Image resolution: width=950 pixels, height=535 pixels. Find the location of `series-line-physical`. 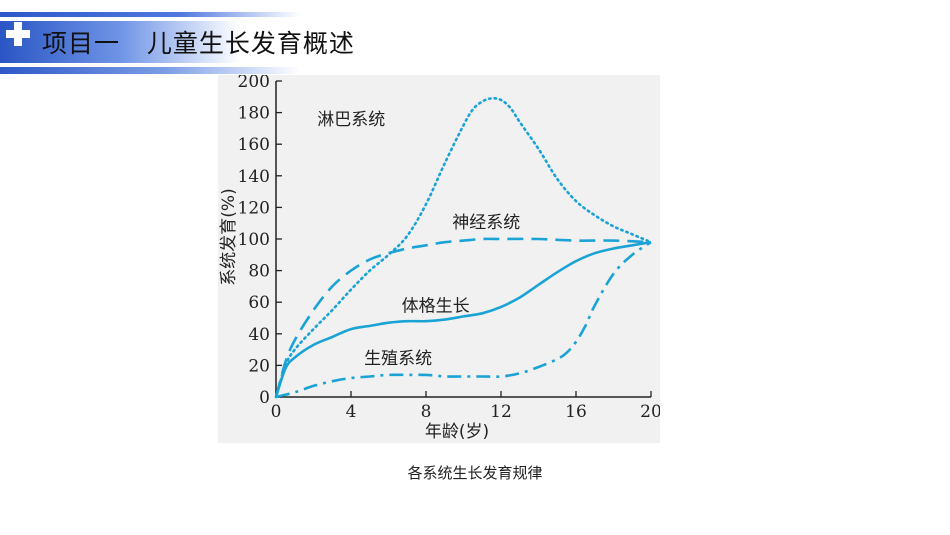

series-line-physical is located at coordinates (463, 319).